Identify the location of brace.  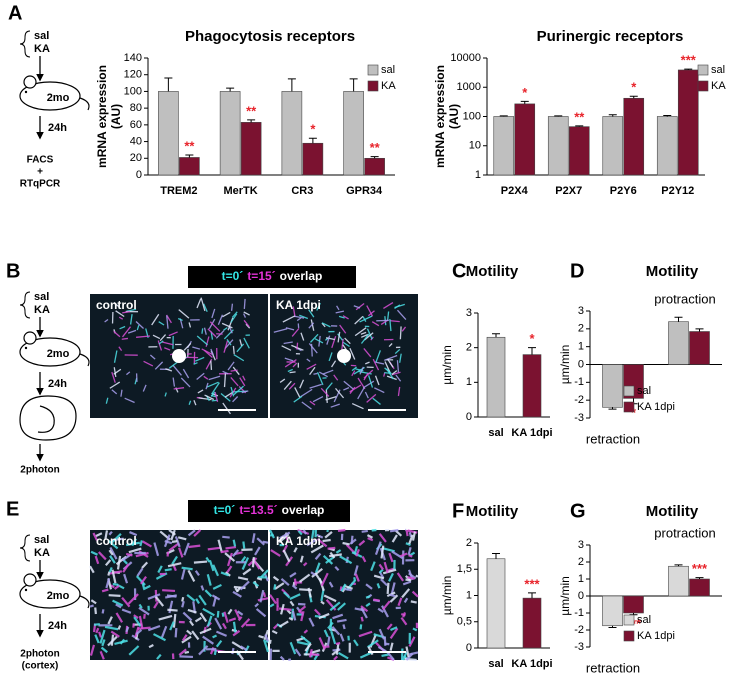
(25, 548).